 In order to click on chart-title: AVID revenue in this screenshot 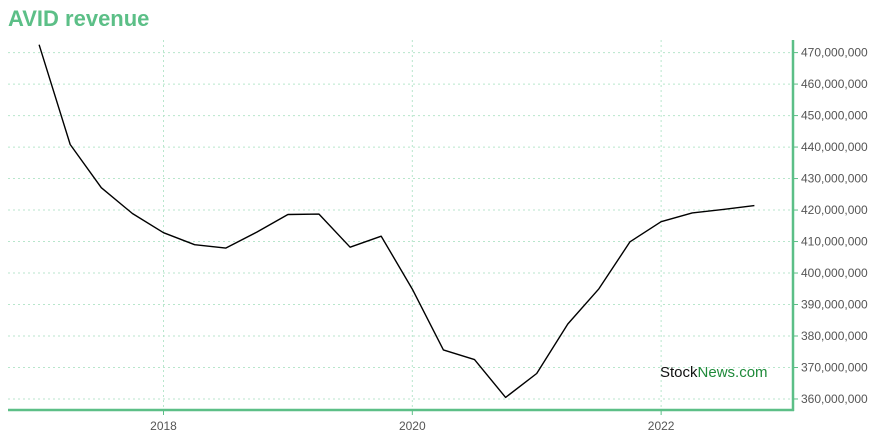, I will do `click(79, 18)`.